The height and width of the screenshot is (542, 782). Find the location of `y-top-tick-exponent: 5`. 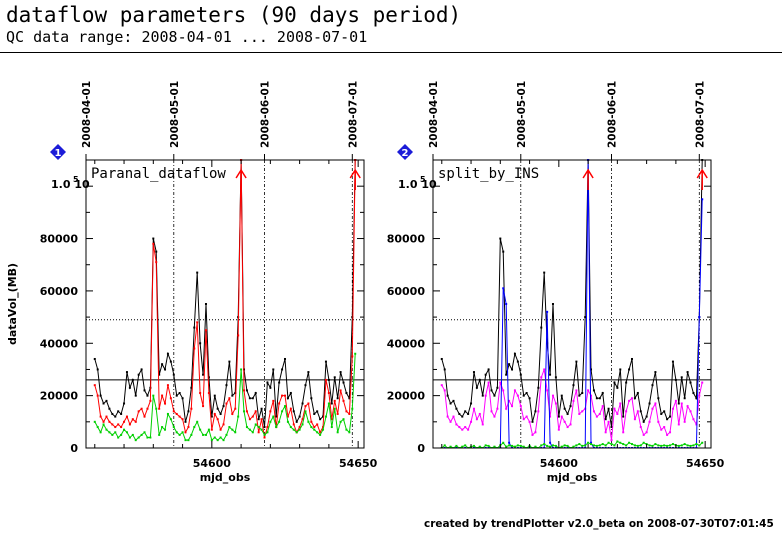

y-top-tick-exponent: 5 is located at coordinates (76, 179).